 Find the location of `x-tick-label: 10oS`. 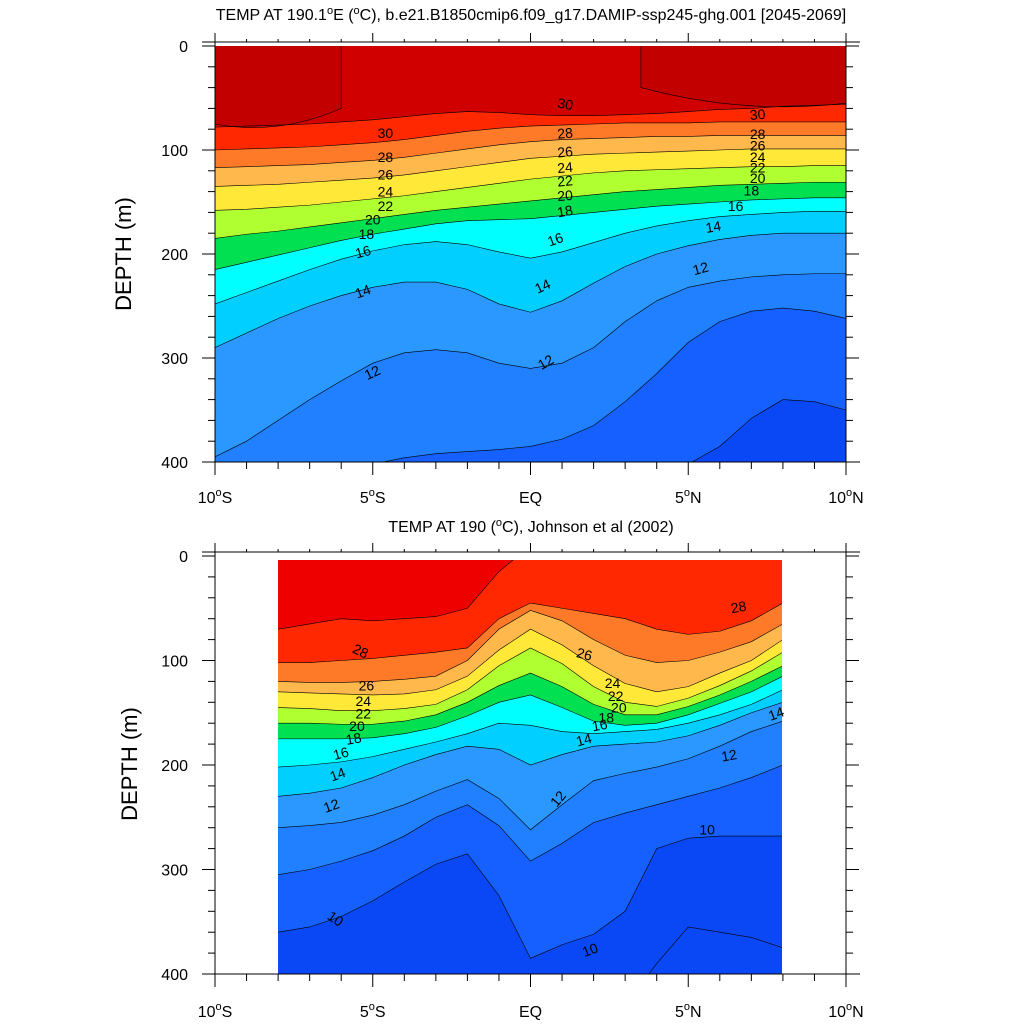

x-tick-label: 10oS is located at coordinates (215, 497).